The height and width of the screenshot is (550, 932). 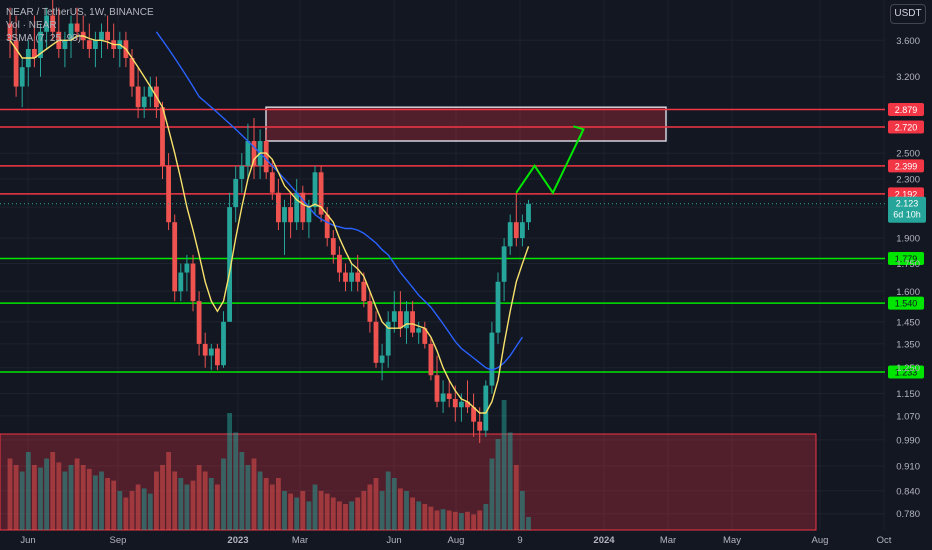 I want to click on price-tick-3: 2.300, so click(x=908, y=179).